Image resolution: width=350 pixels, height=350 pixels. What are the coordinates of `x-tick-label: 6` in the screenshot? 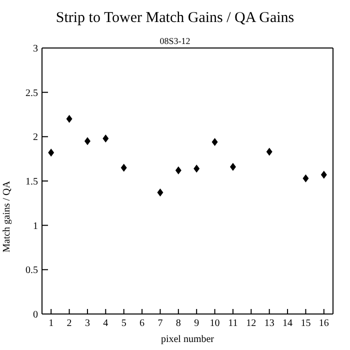 It's located at (142, 324).